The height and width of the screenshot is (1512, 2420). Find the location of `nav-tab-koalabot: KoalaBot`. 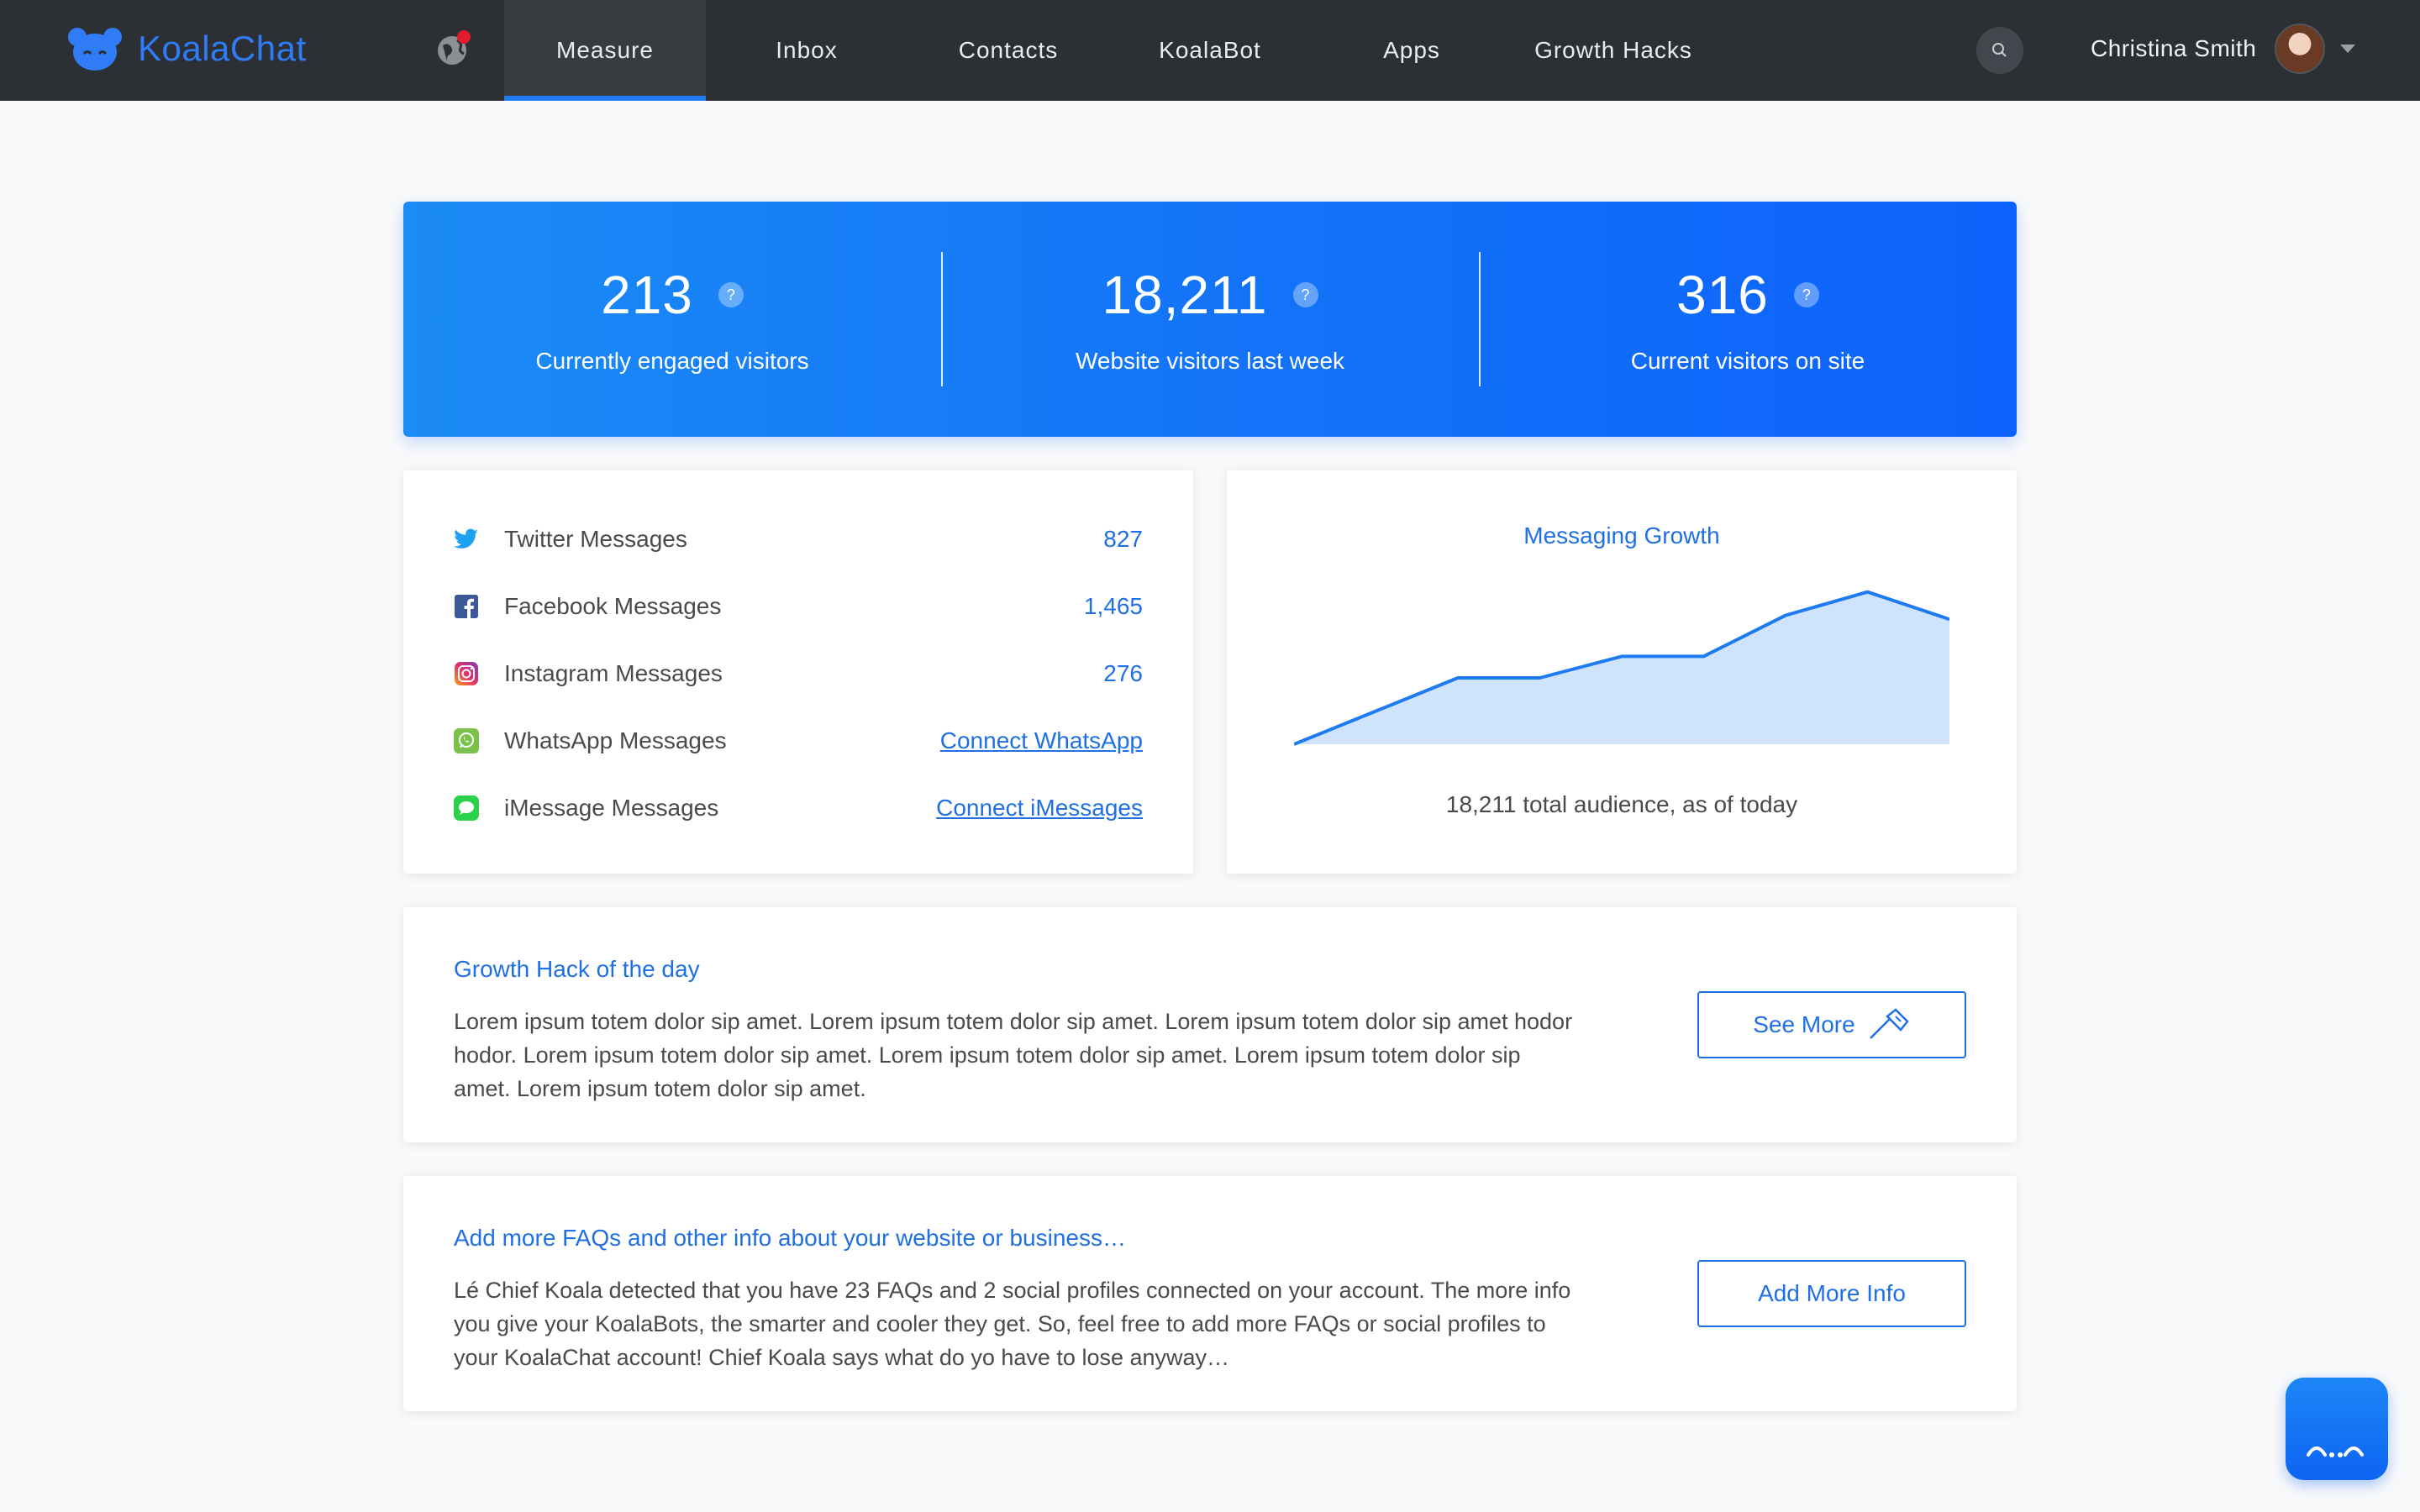

nav-tab-koalabot: KoalaBot is located at coordinates (1210, 50).